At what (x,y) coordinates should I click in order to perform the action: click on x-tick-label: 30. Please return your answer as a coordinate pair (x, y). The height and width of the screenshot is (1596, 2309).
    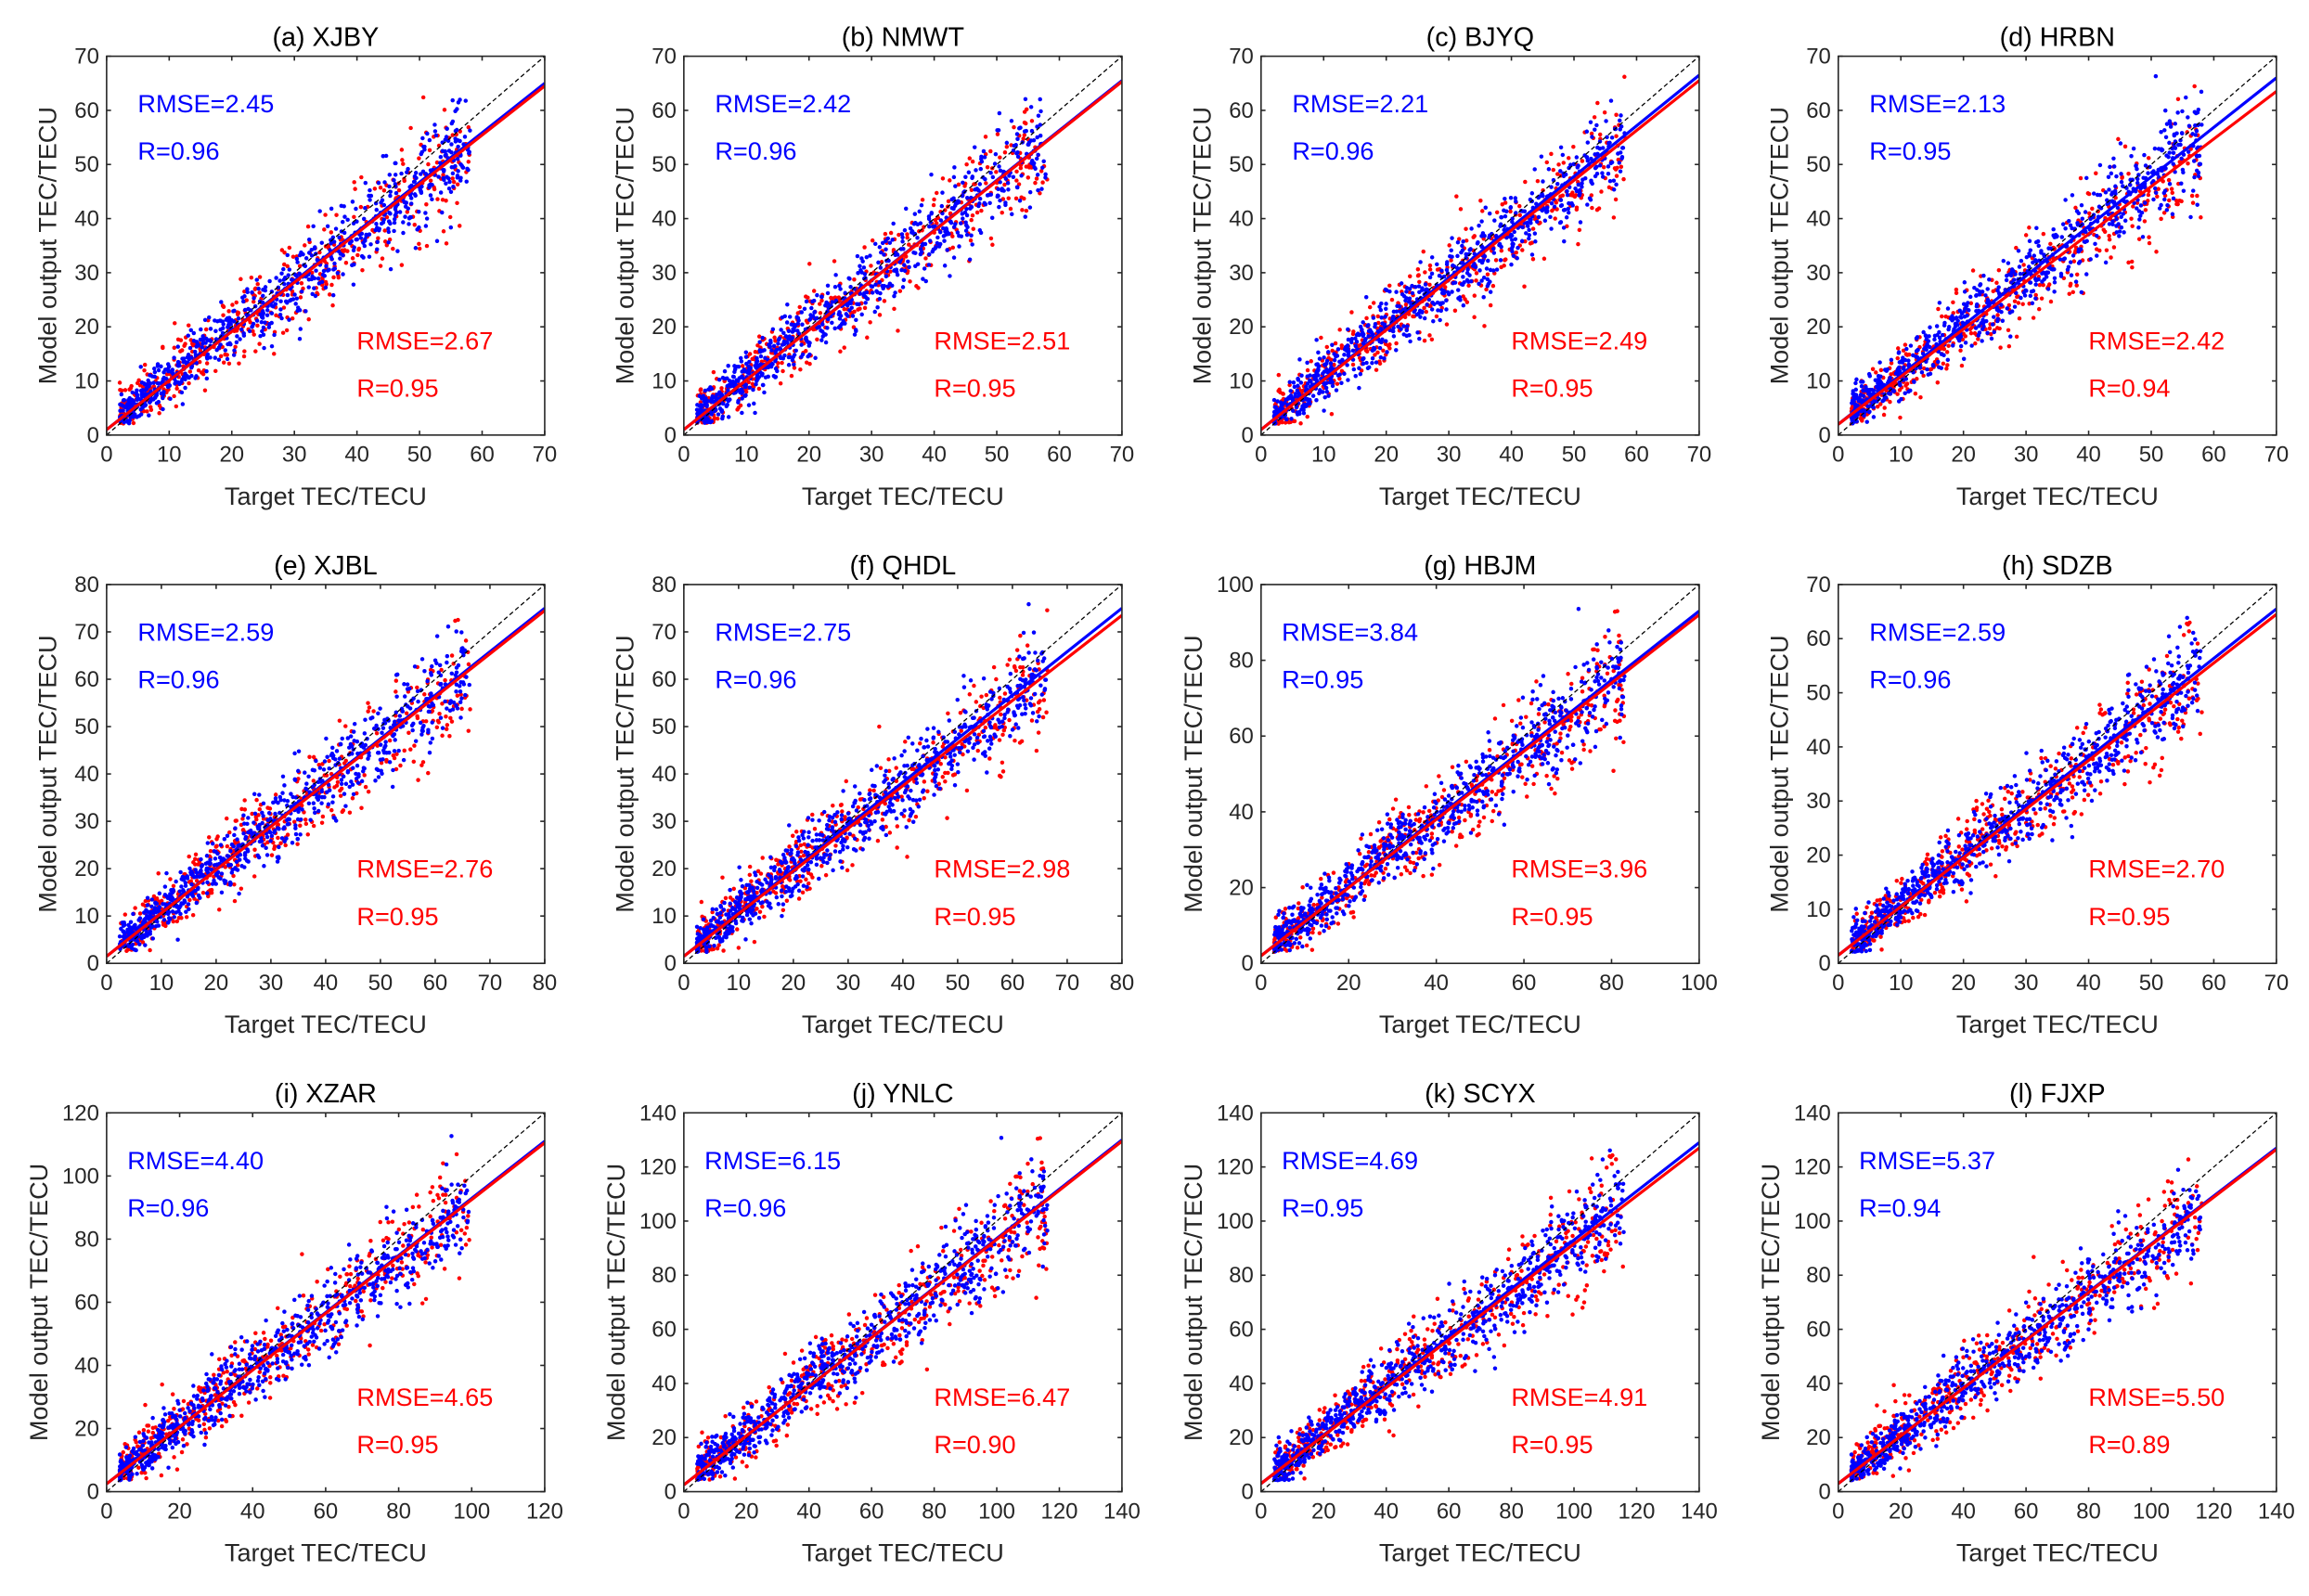
    Looking at the image, I should click on (871, 456).